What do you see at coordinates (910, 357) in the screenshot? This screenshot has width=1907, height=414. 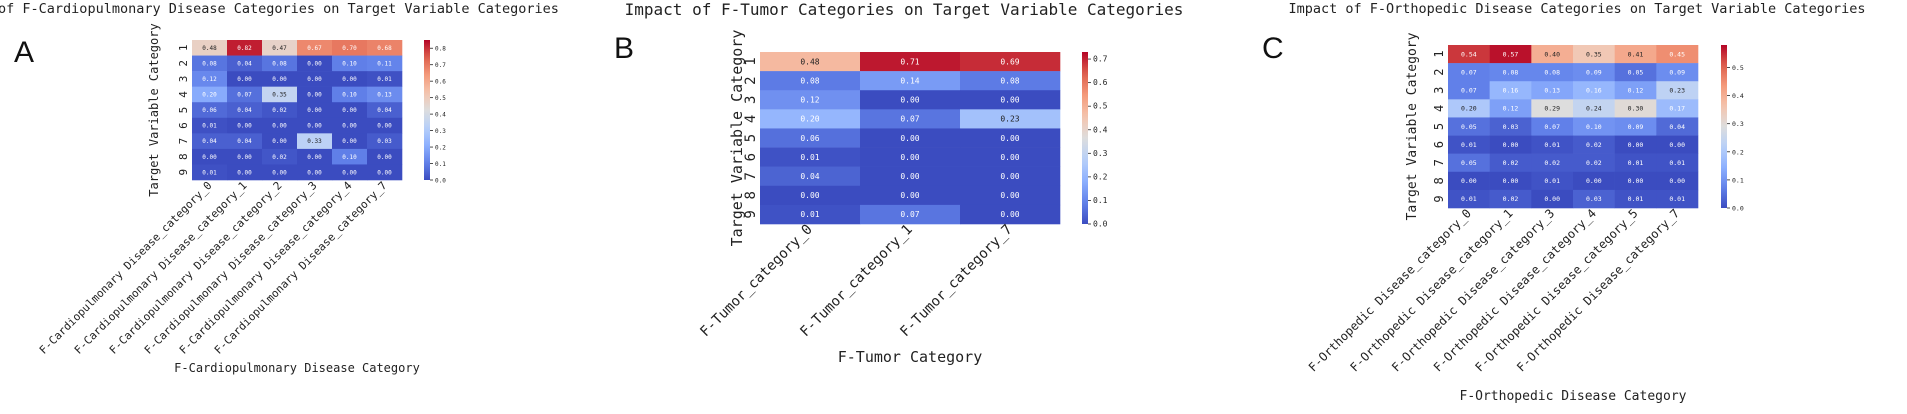 I see `x-axis-label: F-Tumor Category` at bounding box center [910, 357].